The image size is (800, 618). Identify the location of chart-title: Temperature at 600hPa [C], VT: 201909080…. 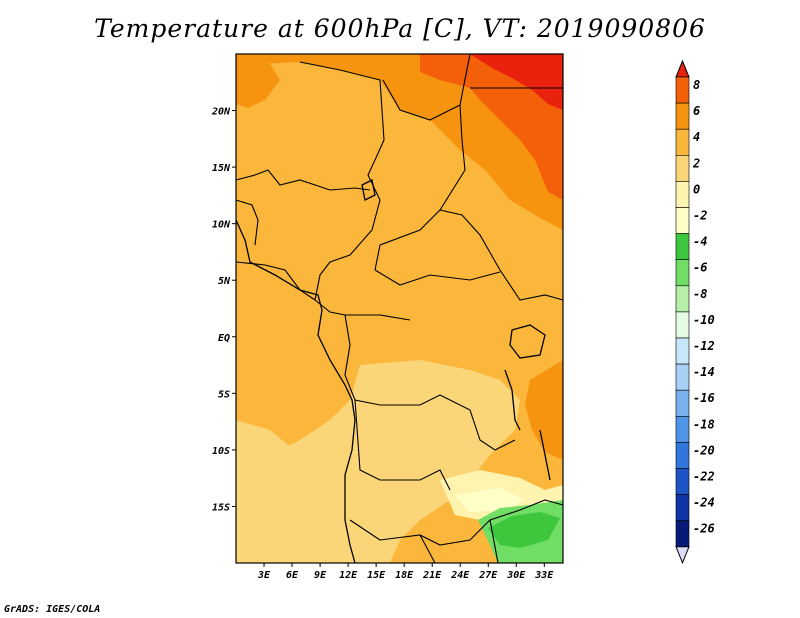
(400, 28).